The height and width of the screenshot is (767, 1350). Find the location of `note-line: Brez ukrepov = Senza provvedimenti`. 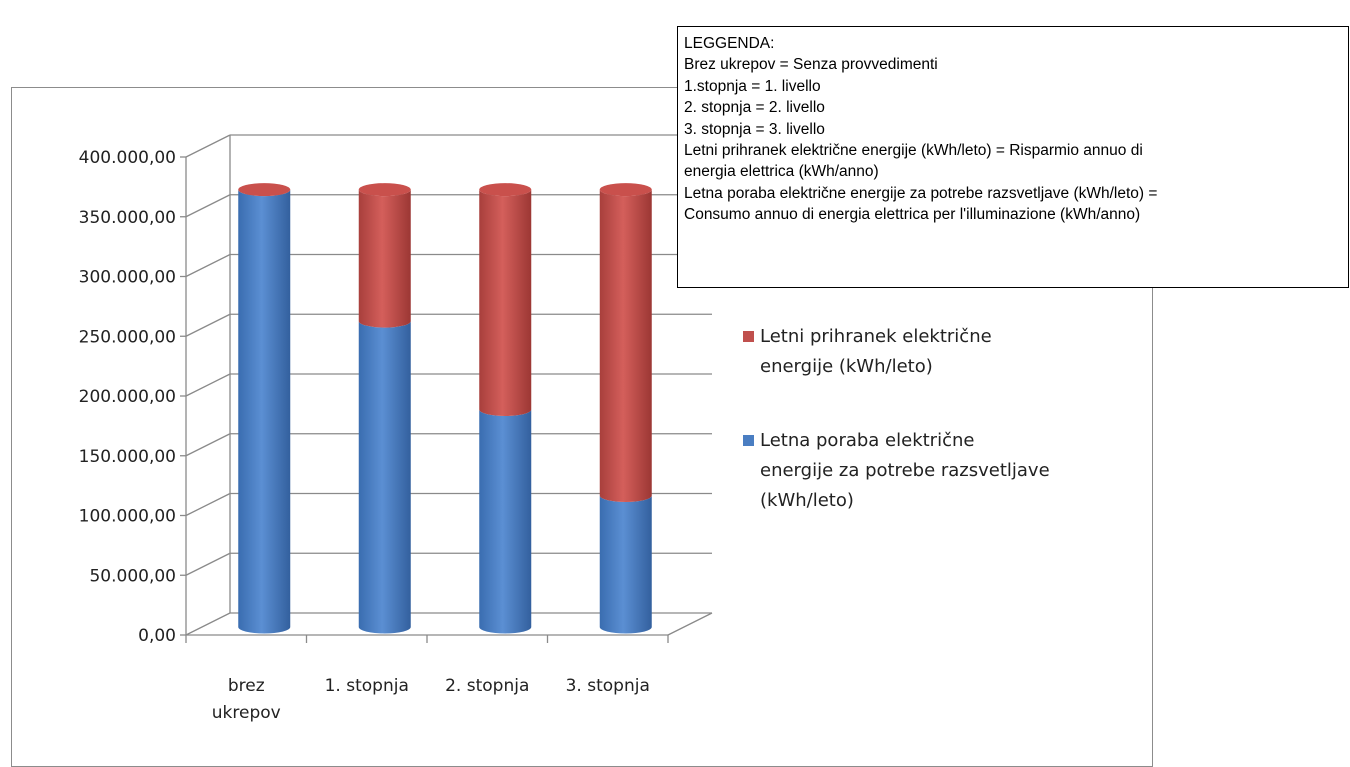

note-line: Brez ukrepov = Senza provvedimenti is located at coordinates (811, 65).